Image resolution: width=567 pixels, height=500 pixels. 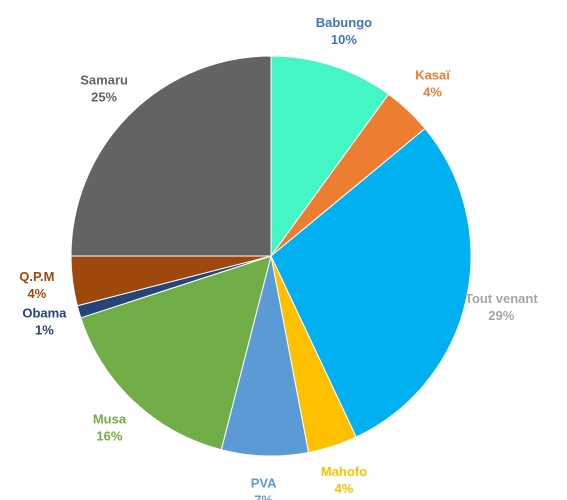 I want to click on slice-label-name: Samaru, so click(x=104, y=80).